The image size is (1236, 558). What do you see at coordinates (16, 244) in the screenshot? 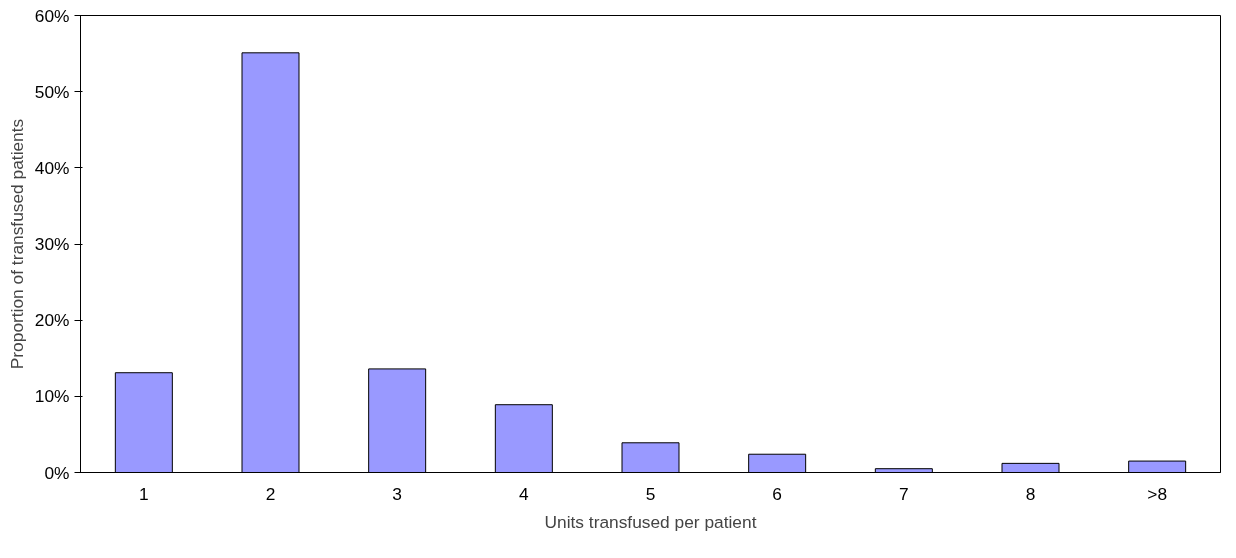
I see `y-axis-title: Proportion of transfused patients` at bounding box center [16, 244].